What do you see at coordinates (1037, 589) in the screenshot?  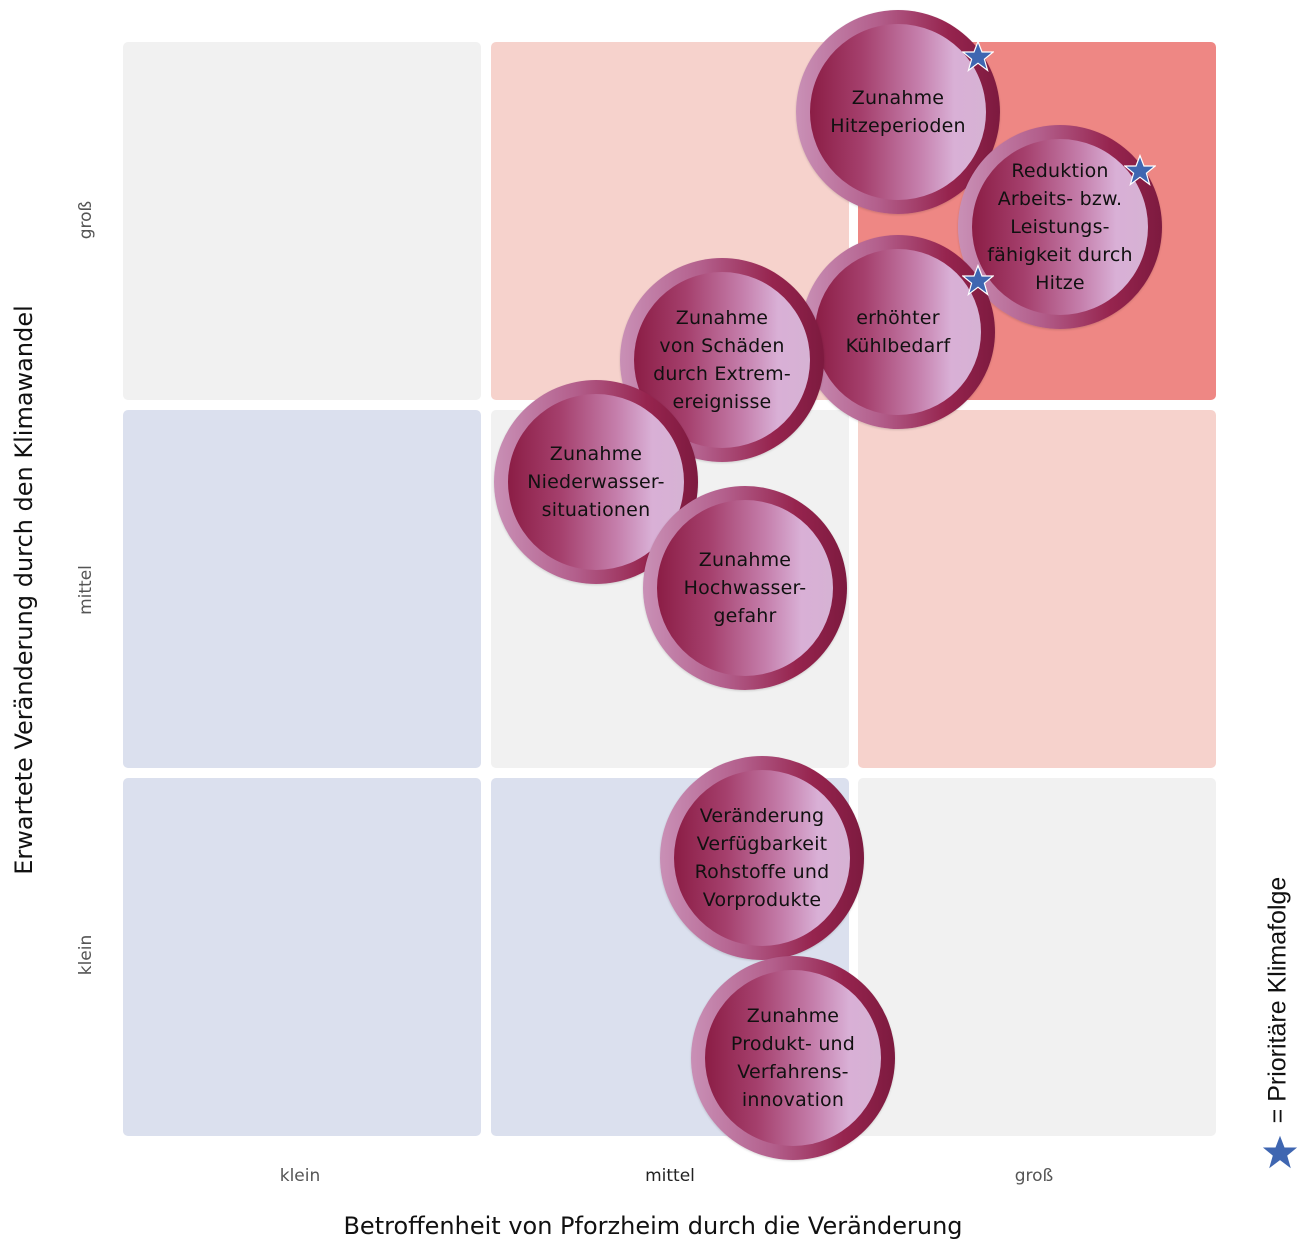 I see `cell-y-mittel-x-gross` at bounding box center [1037, 589].